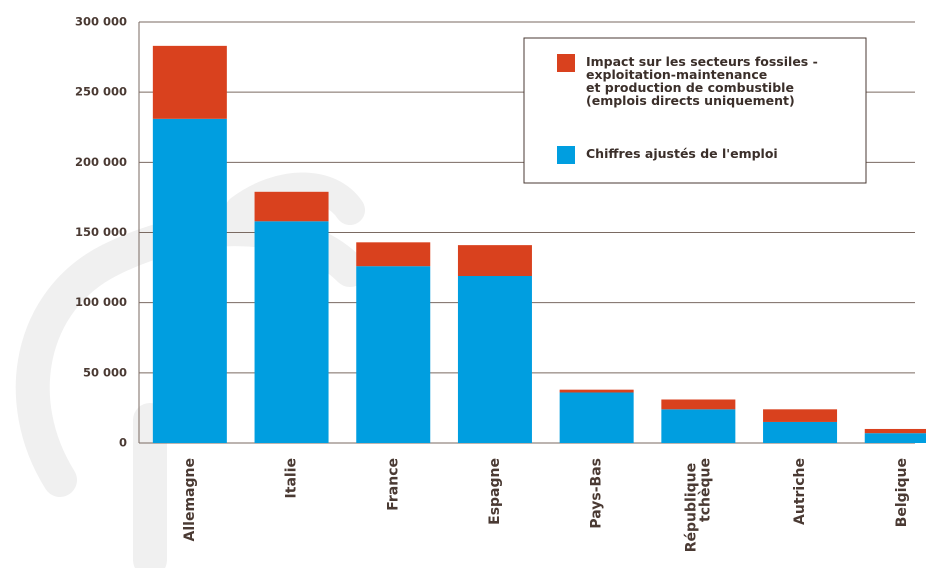 This screenshot has width=926, height=568. I want to click on x-tick-label: Pays-Bas, so click(597, 493).